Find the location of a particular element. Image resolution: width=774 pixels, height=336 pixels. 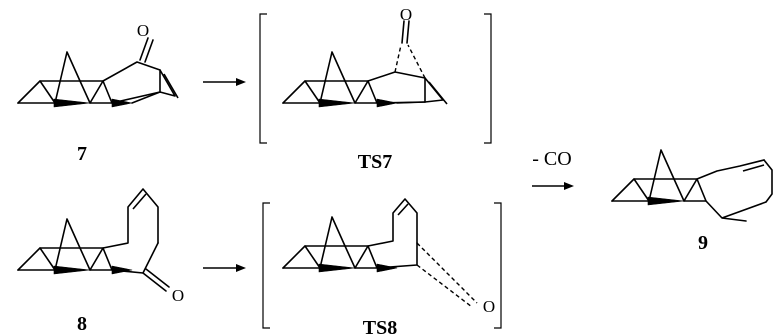

compound-label-7: 7 is located at coordinates (82, 154).